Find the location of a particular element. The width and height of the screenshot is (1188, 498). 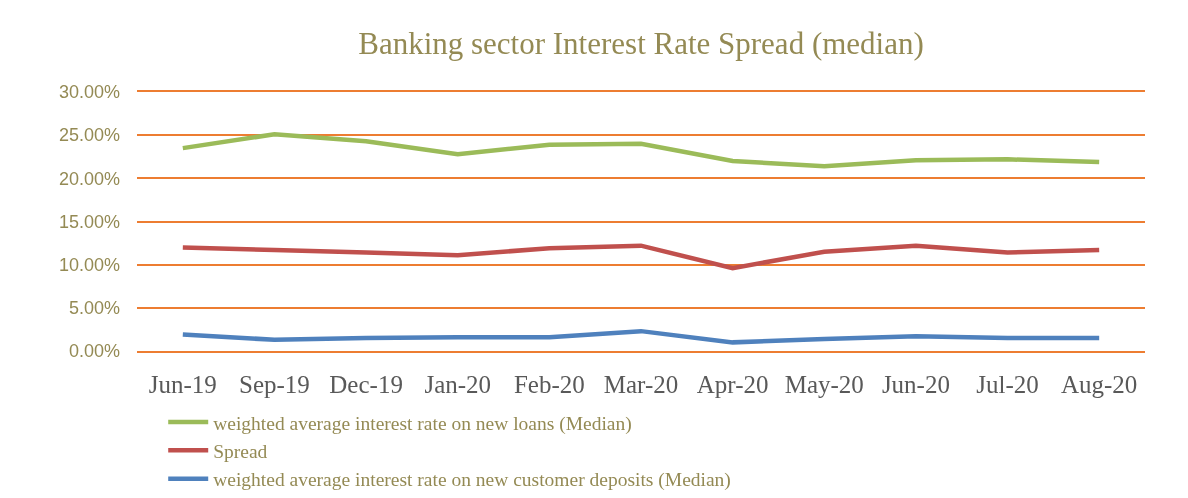

x-tick-label: Aug-20 is located at coordinates (1099, 384).